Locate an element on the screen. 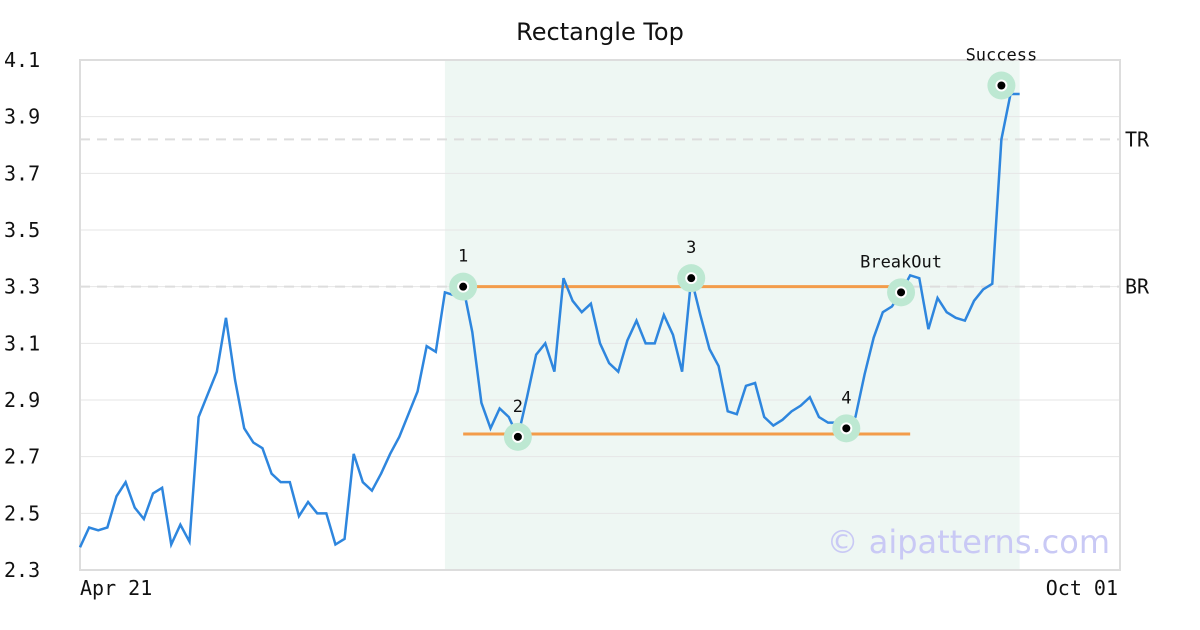 The width and height of the screenshot is (1200, 630). chart-title: Rectangle Top is located at coordinates (600, 32).